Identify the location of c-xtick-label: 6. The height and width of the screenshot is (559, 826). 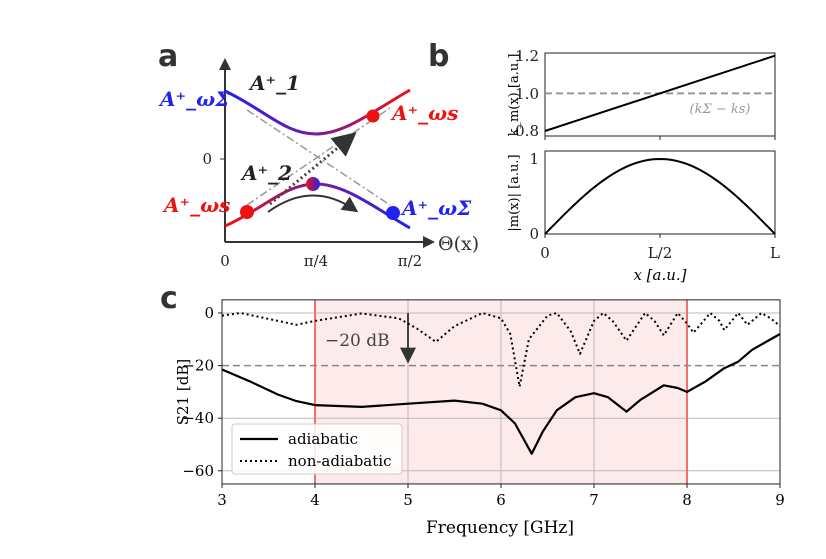
(501, 500).